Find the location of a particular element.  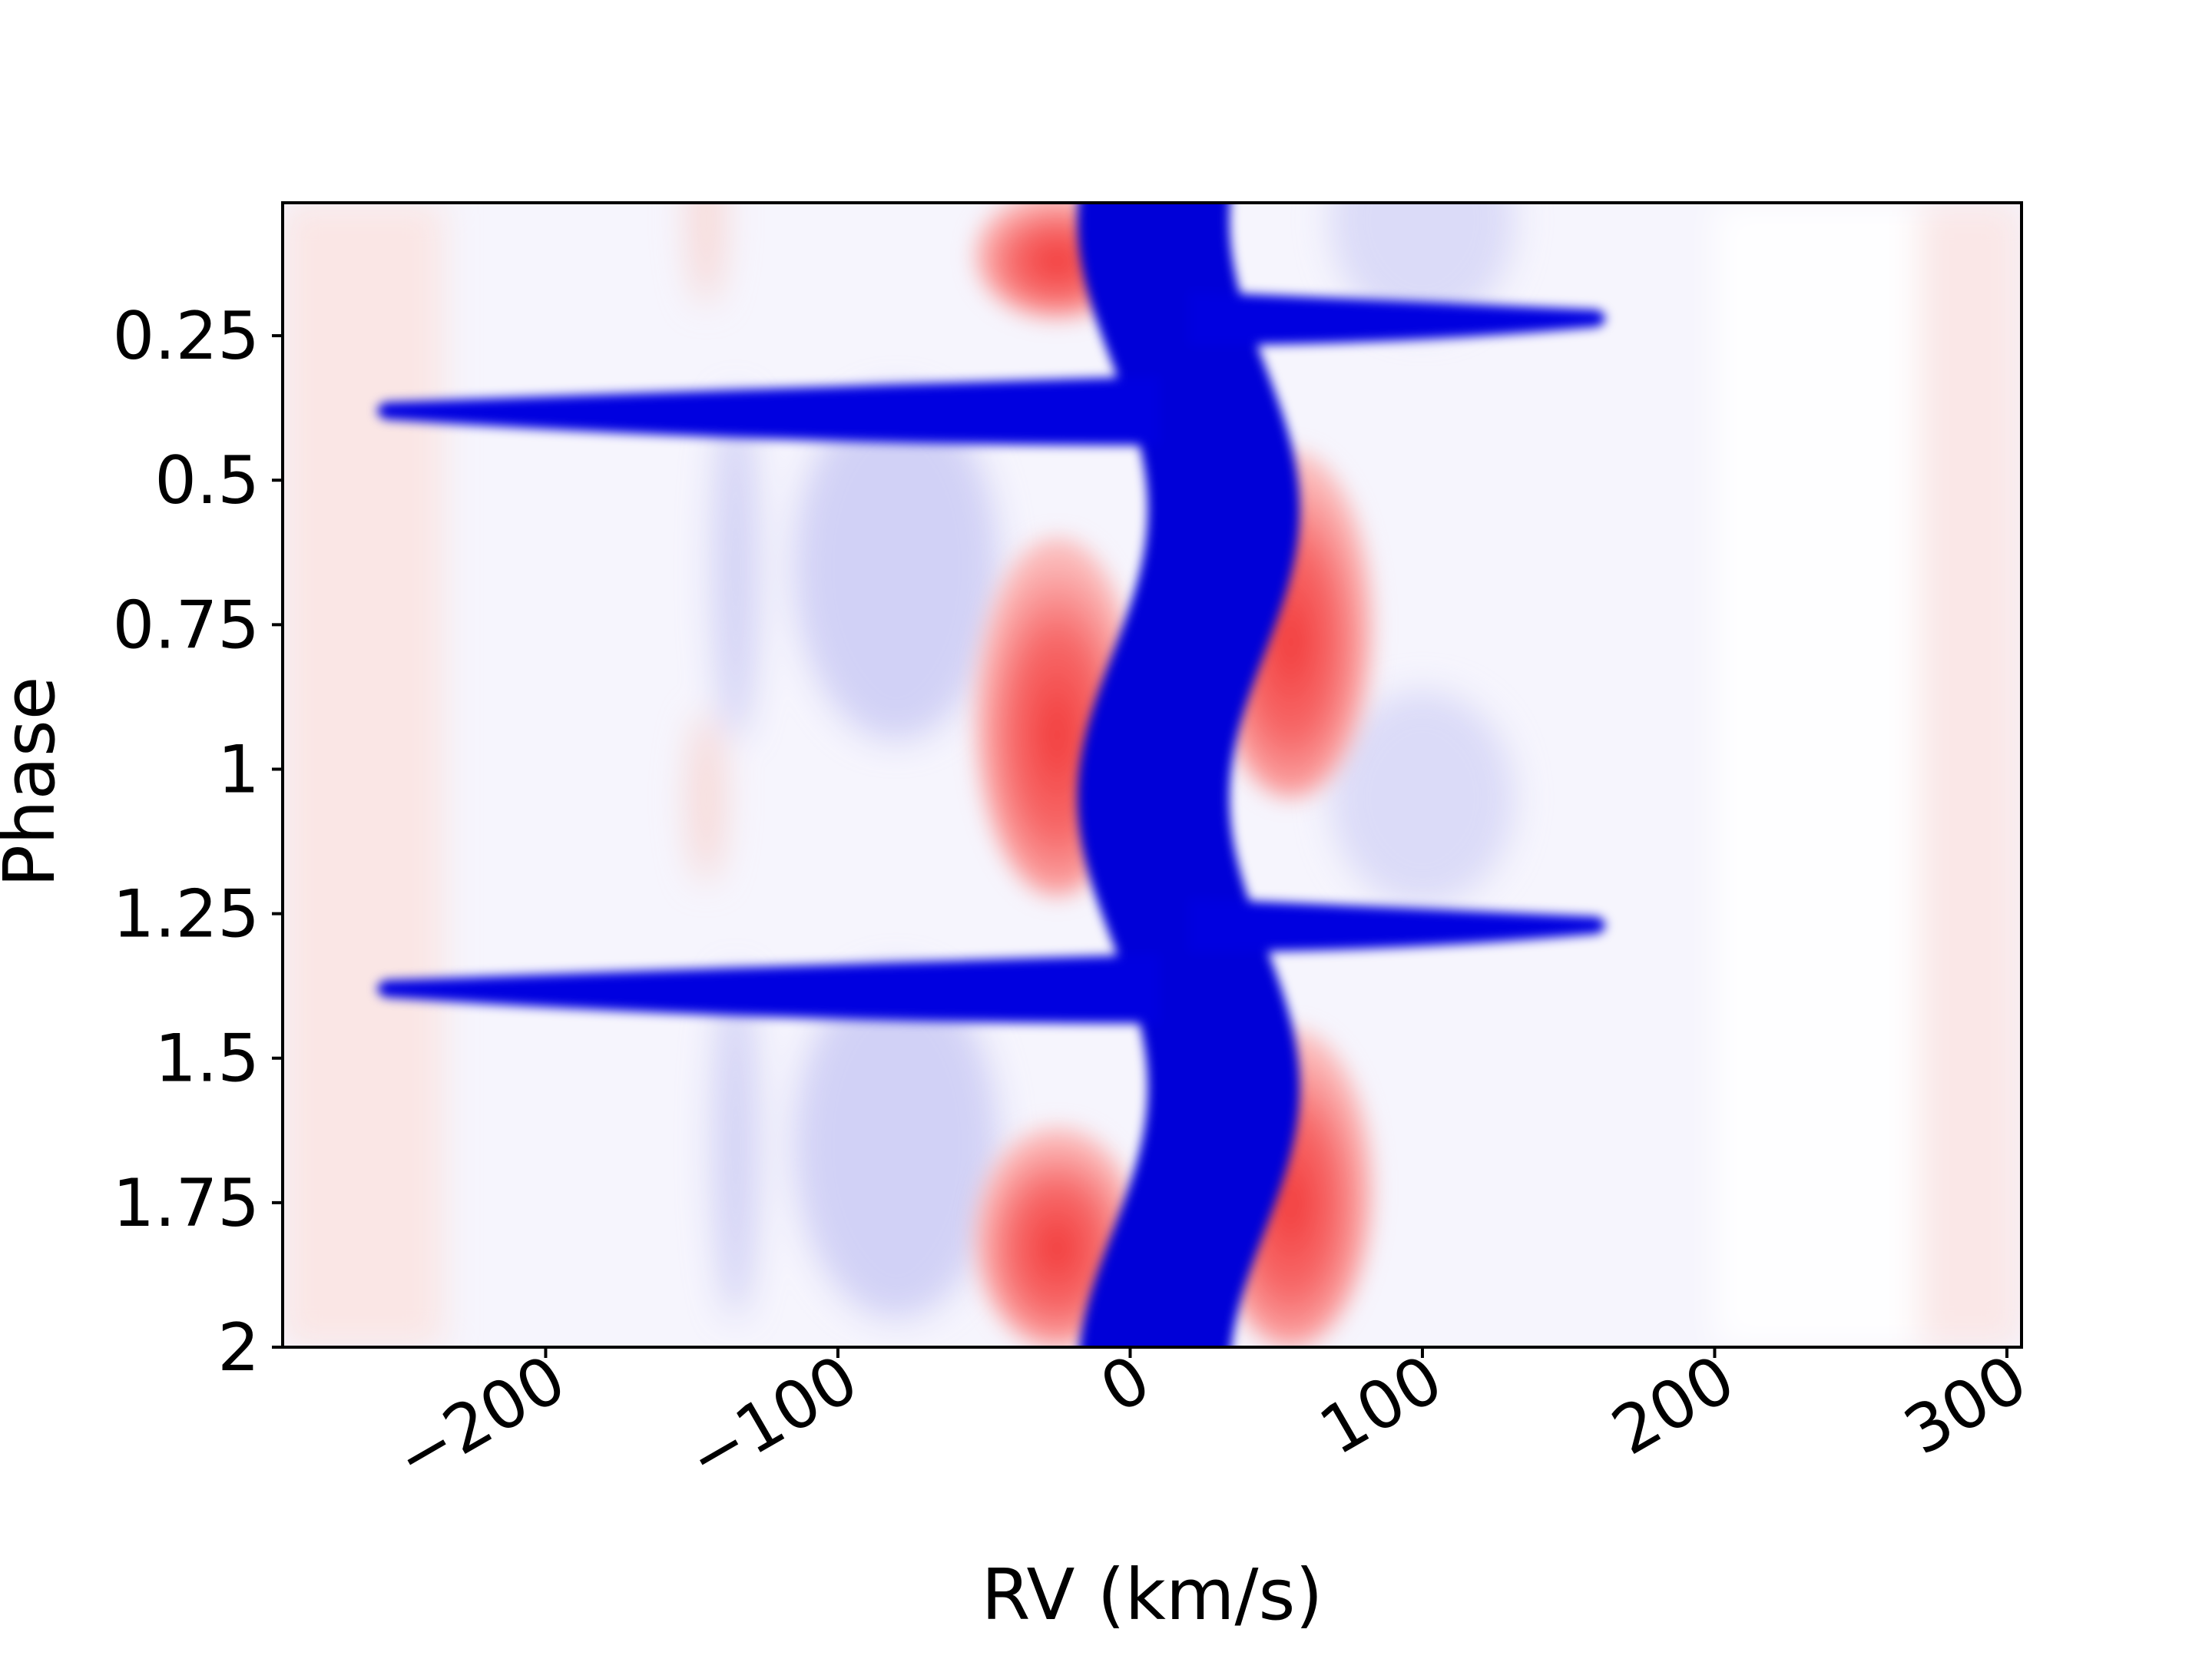

soft-red-left-edge is located at coordinates (364, 775).